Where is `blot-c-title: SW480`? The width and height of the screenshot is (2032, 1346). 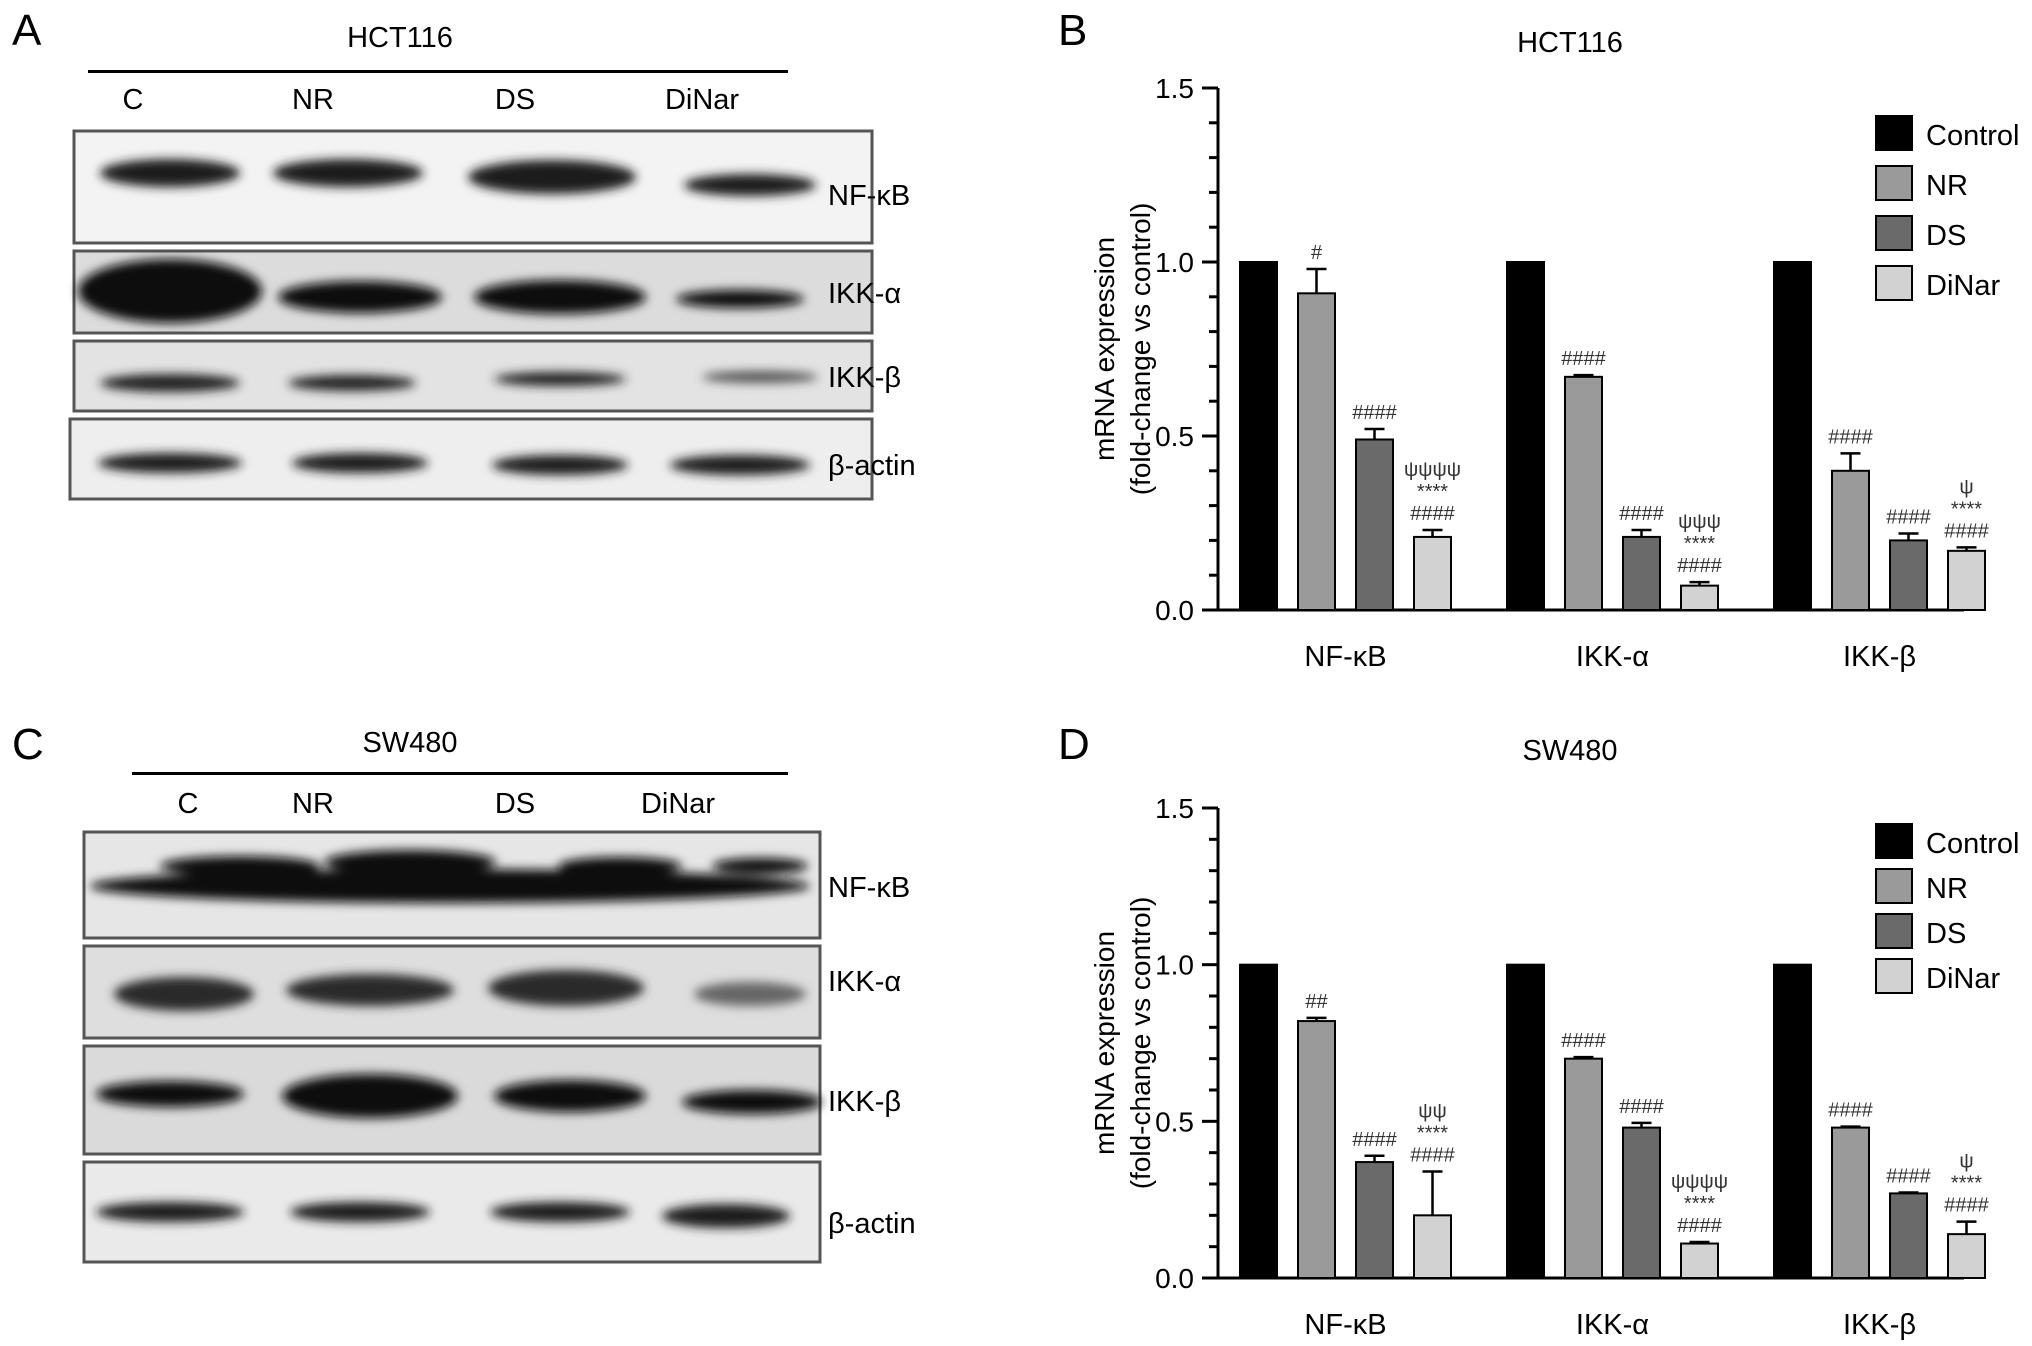
blot-c-title: SW480 is located at coordinates (410, 743).